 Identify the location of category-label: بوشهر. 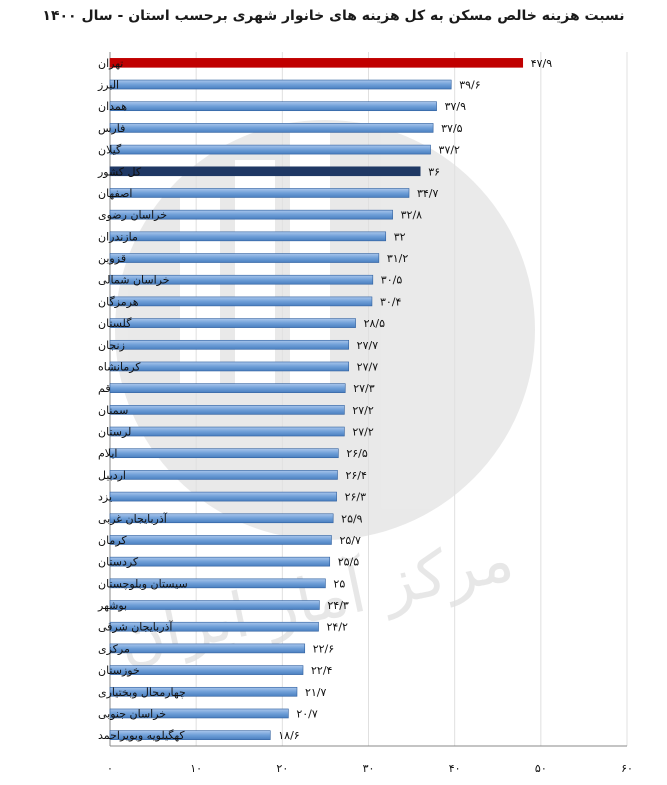
(112, 605).